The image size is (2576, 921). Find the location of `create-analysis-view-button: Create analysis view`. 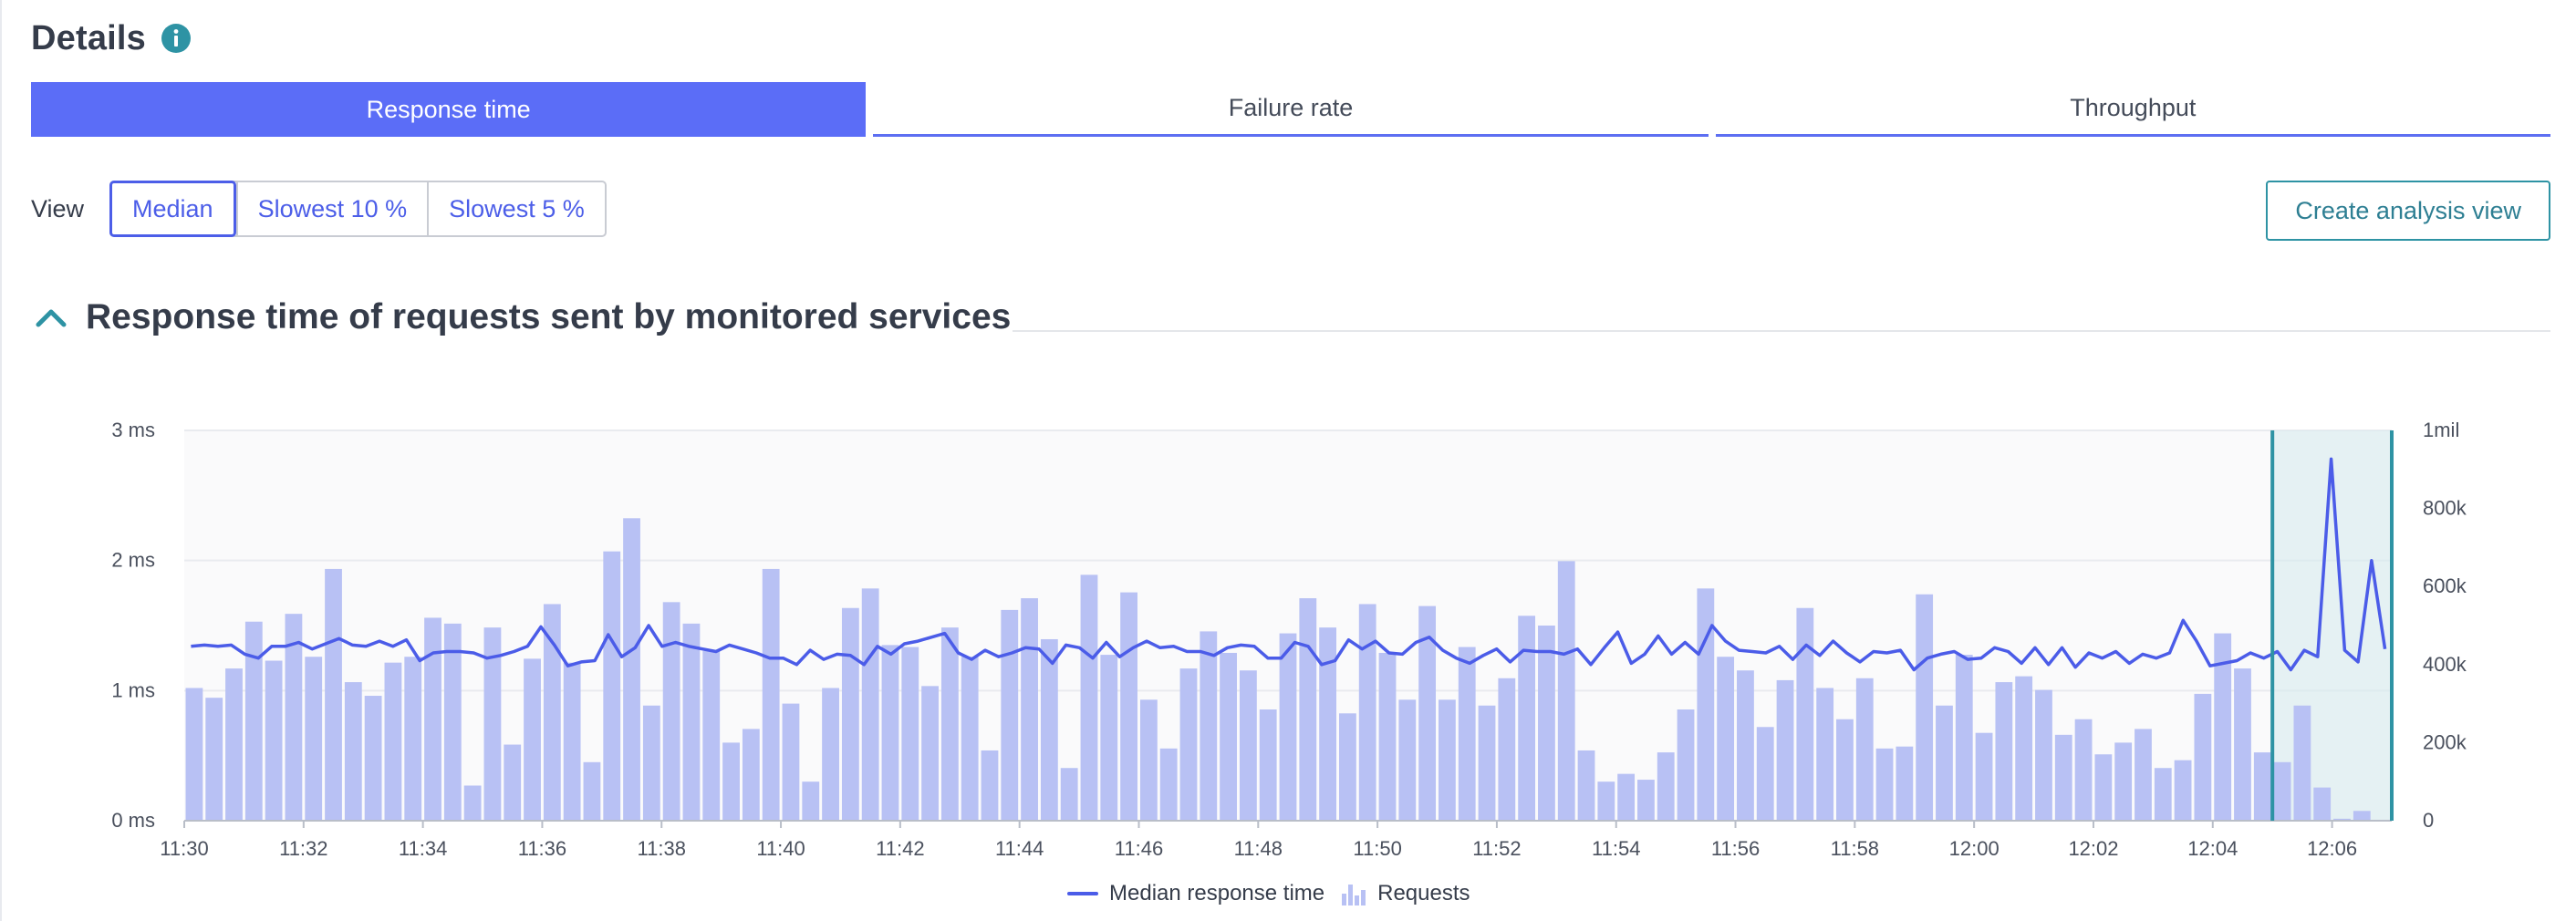

create-analysis-view-button: Create analysis view is located at coordinates (2408, 211).